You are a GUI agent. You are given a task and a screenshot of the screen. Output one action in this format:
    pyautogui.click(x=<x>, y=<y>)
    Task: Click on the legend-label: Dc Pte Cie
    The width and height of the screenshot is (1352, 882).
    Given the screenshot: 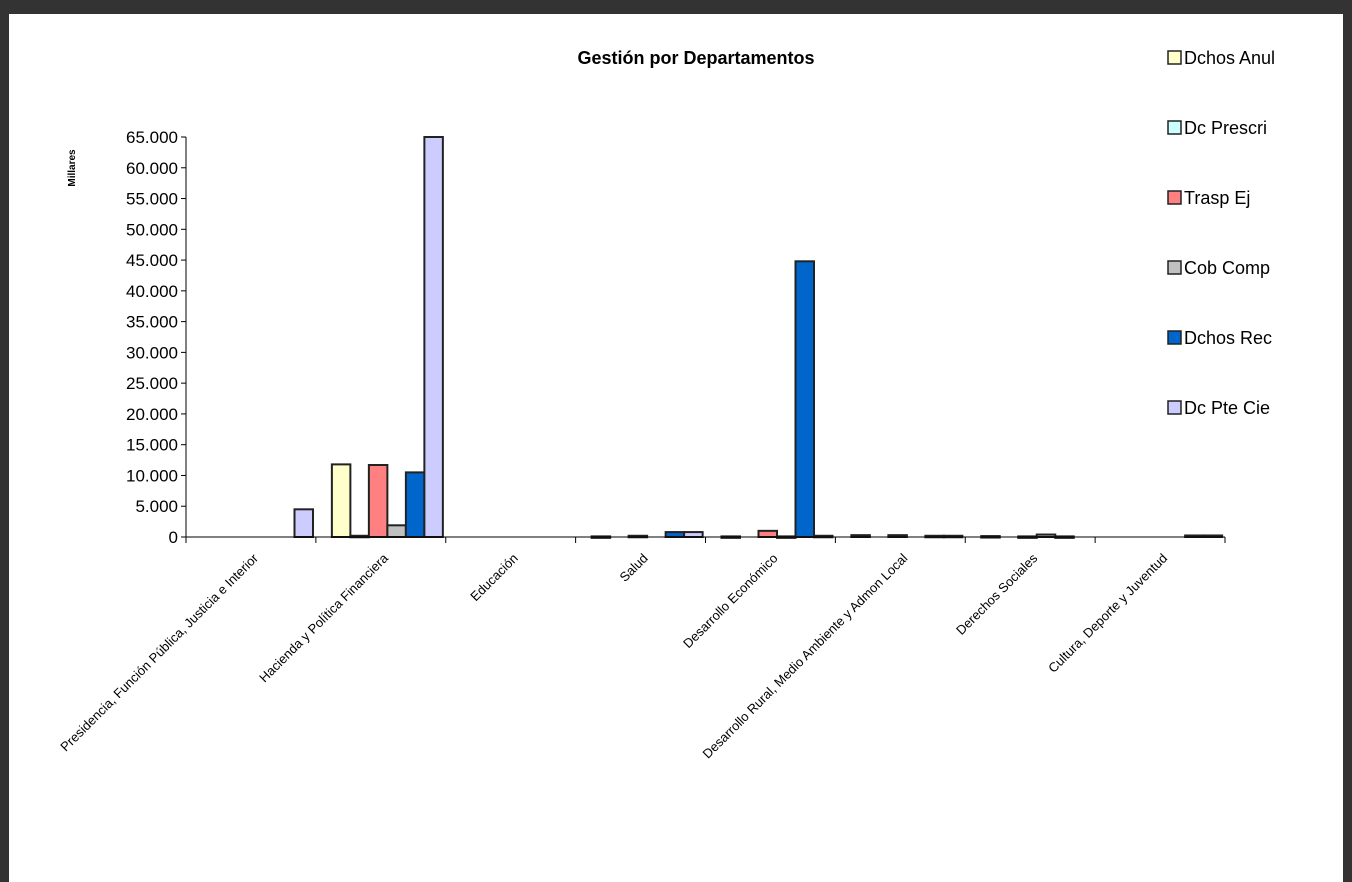 What is the action you would take?
    pyautogui.click(x=1227, y=408)
    